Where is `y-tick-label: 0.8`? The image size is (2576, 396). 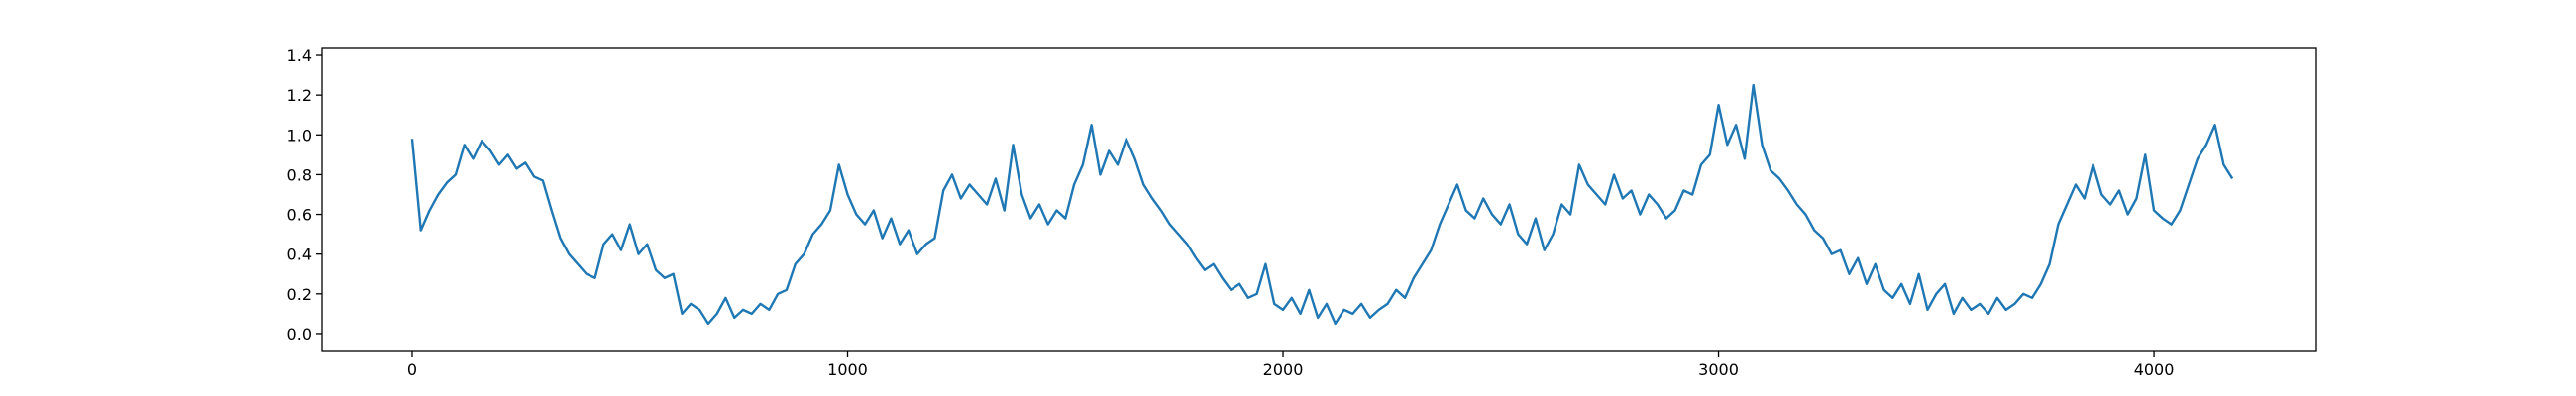
y-tick-label: 0.8 is located at coordinates (299, 174).